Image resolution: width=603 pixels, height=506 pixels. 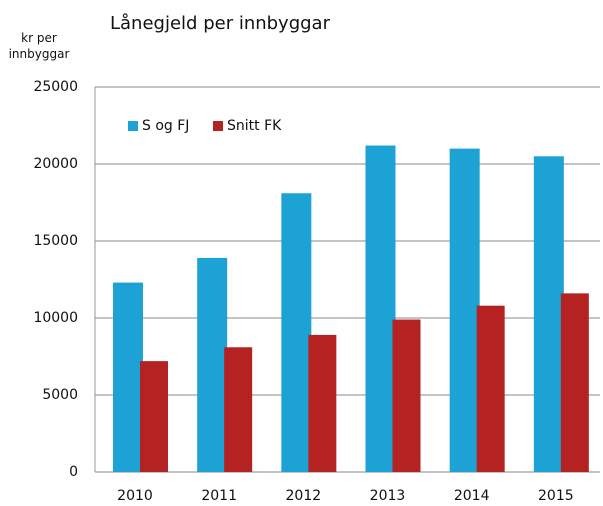 What do you see at coordinates (73, 472) in the screenshot?
I see `y-tick-label: 0` at bounding box center [73, 472].